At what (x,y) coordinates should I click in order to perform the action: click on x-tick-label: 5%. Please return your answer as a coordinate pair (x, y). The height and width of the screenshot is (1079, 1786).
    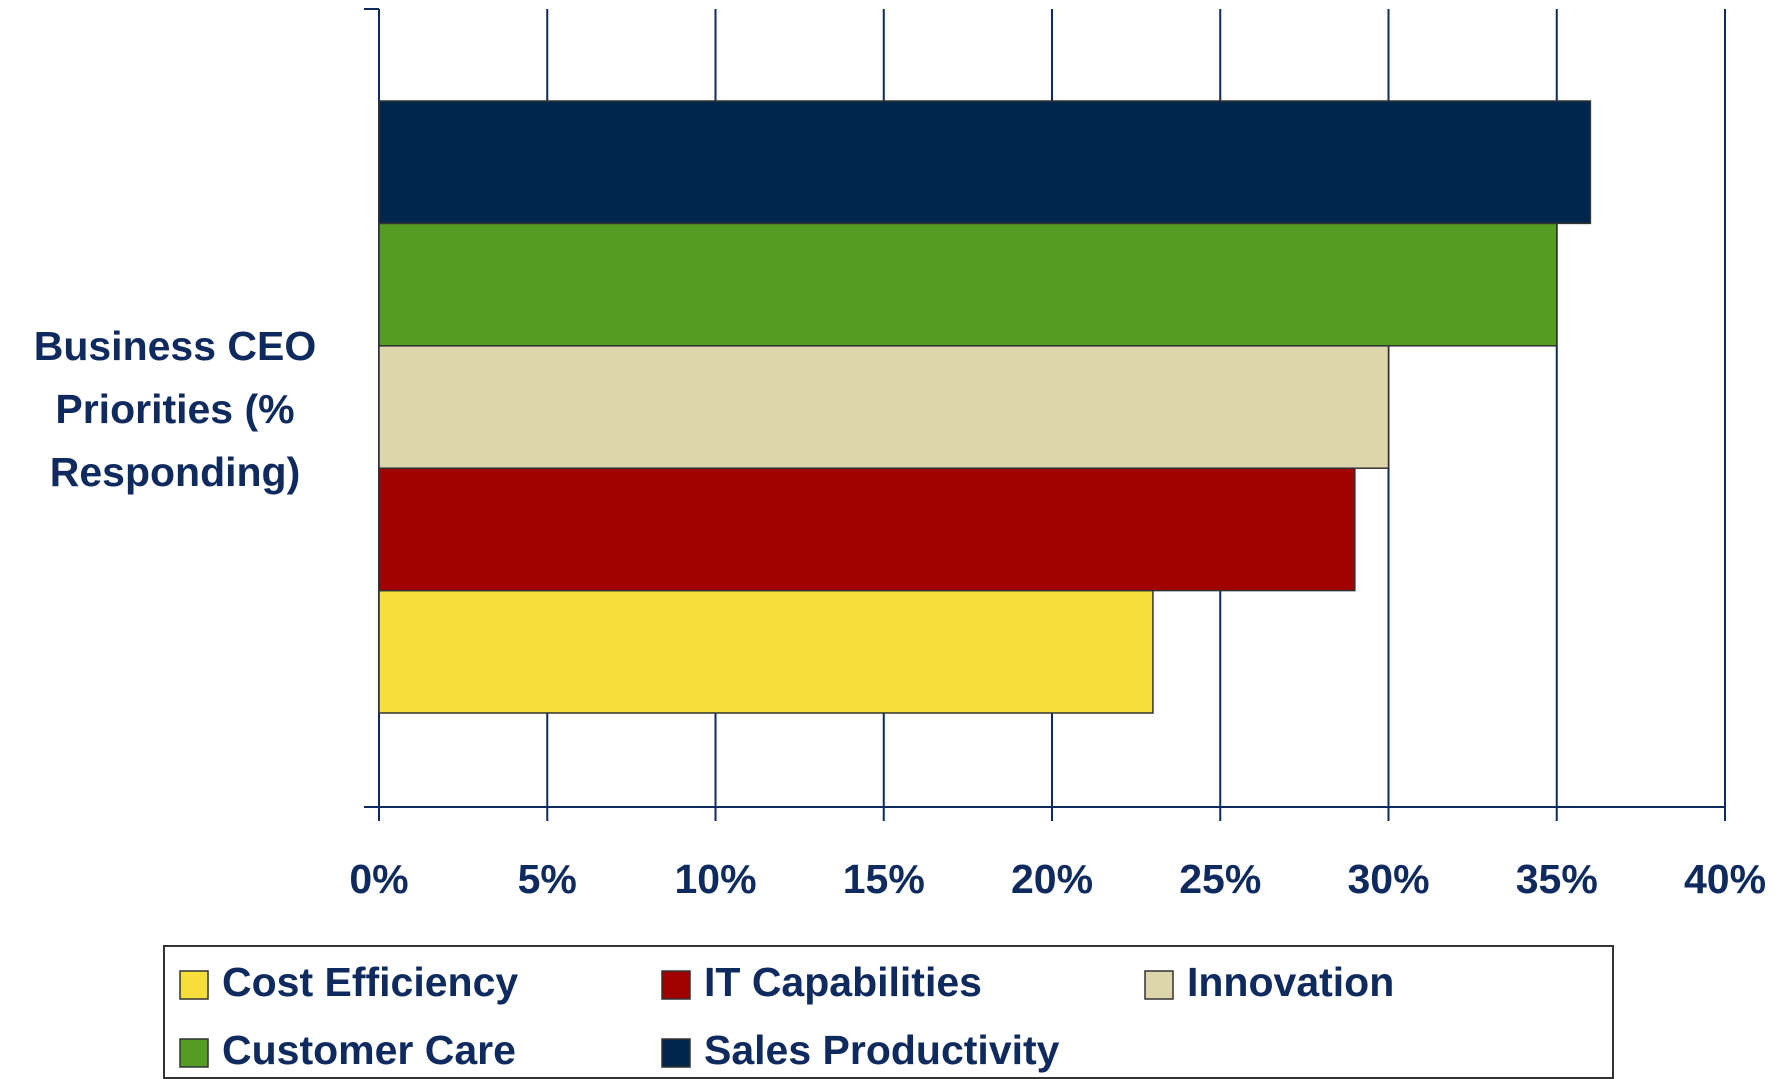
    Looking at the image, I should click on (547, 879).